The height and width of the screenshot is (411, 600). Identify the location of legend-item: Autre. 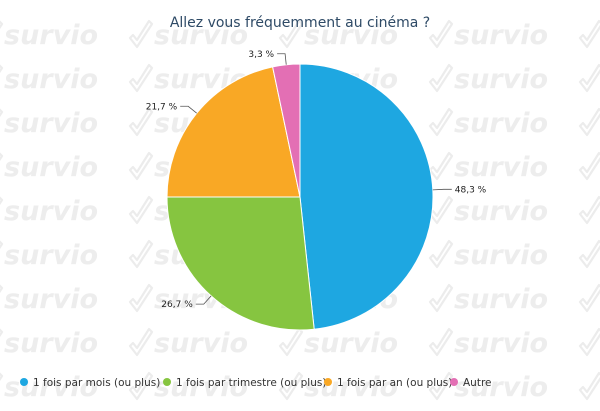
(471, 383).